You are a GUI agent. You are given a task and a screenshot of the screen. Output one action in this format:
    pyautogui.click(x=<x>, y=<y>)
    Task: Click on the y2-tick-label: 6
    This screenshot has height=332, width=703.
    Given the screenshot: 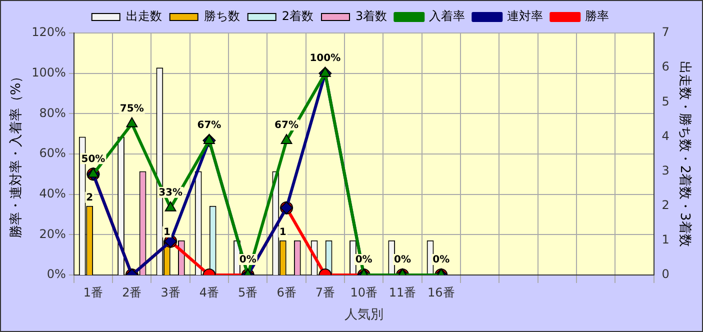 What is the action you would take?
    pyautogui.click(x=666, y=67)
    